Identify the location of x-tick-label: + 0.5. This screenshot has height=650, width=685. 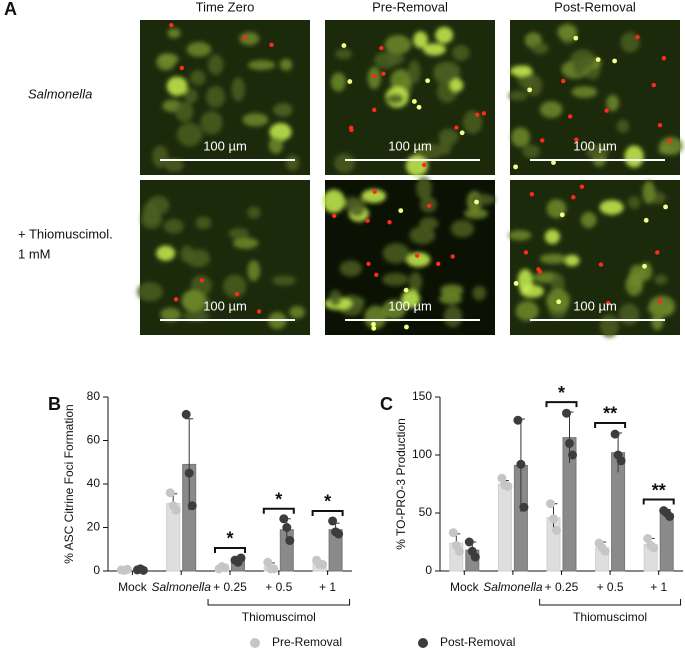
(278, 587).